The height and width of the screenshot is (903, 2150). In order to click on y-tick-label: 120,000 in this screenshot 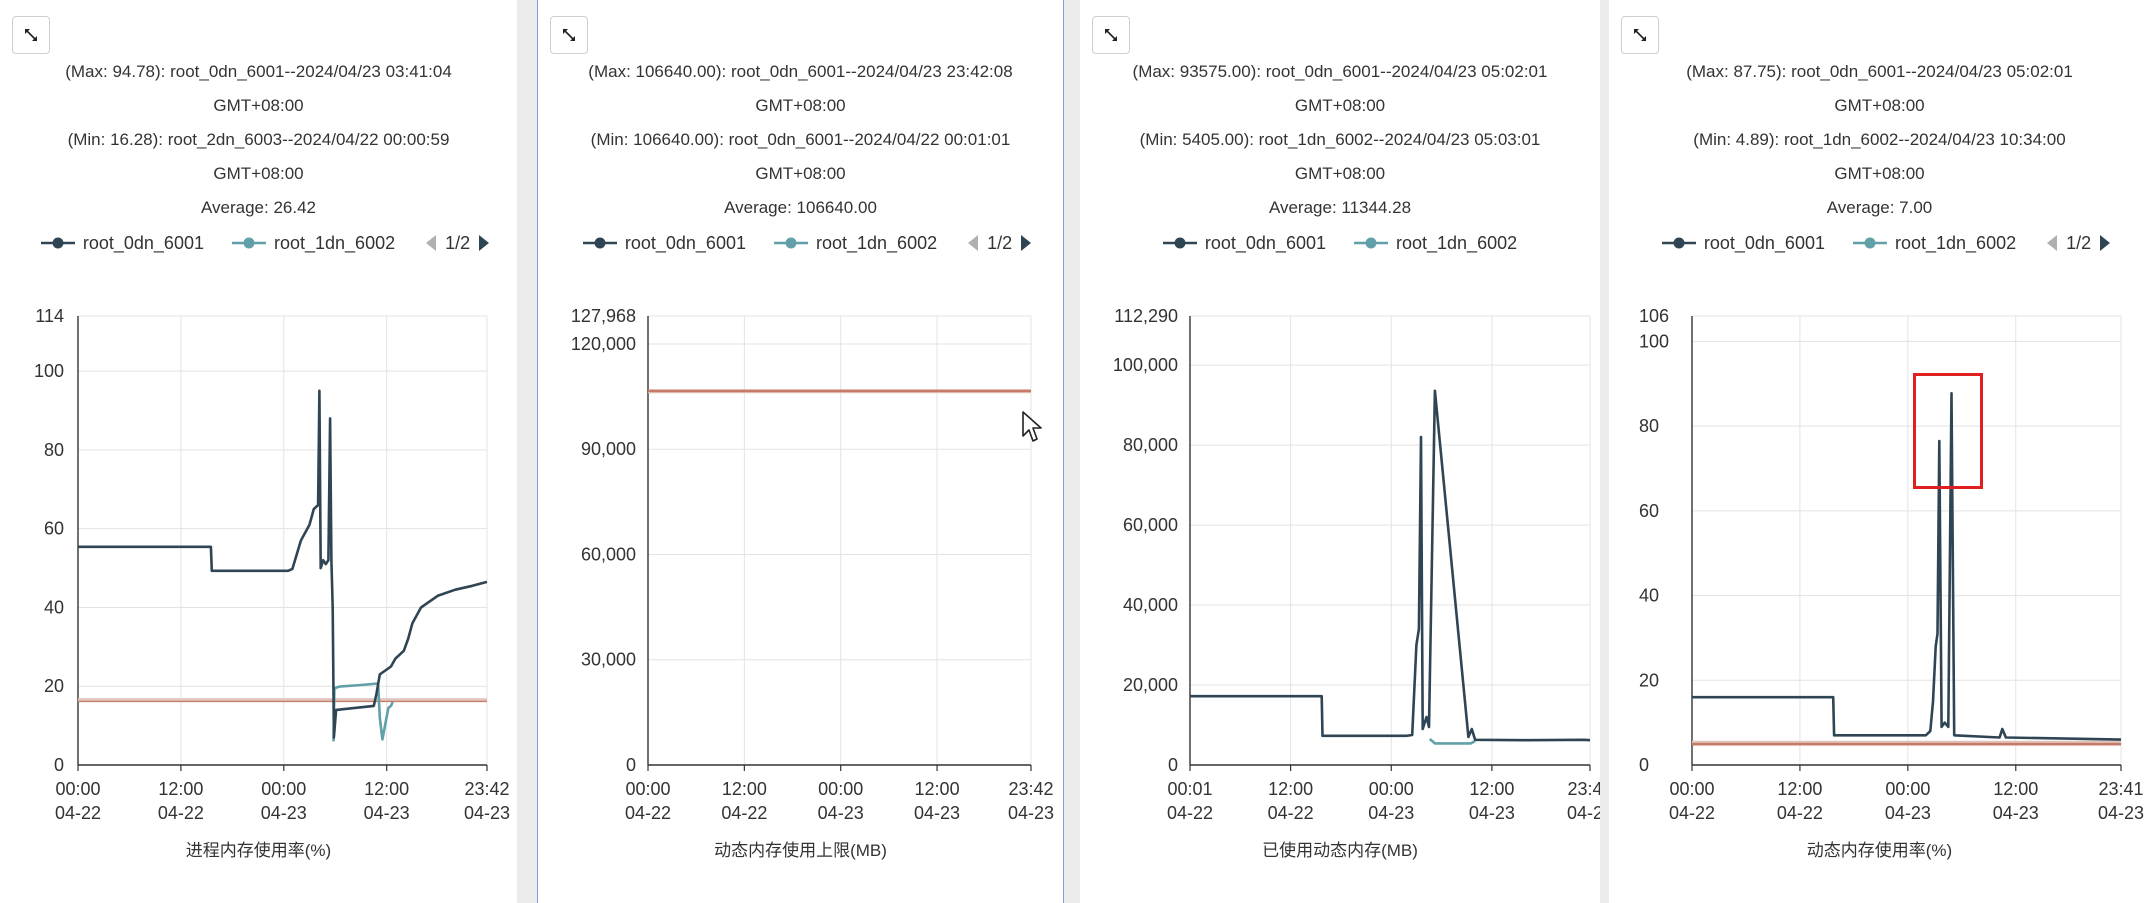, I will do `click(603, 344)`.